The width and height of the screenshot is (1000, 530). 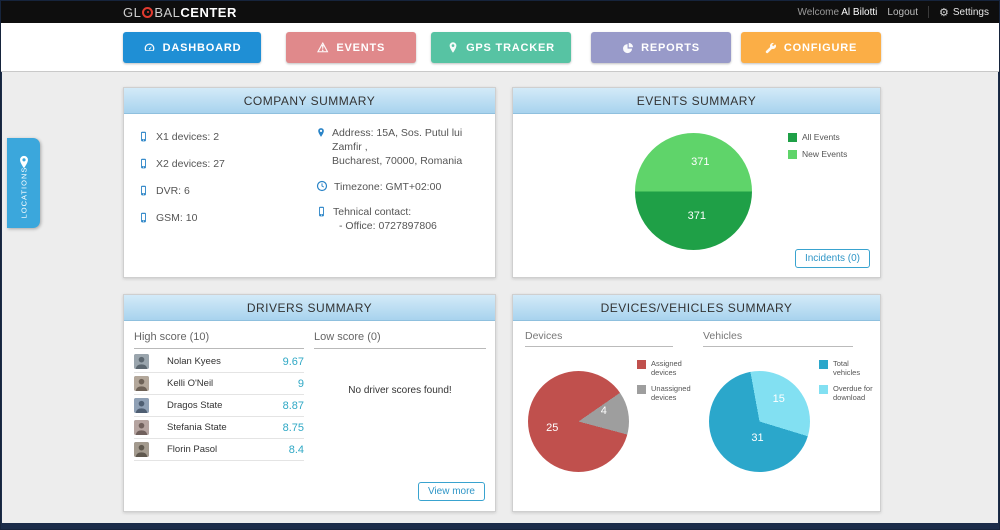 I want to click on legend-label: Total vehicles, so click(x=847, y=368).